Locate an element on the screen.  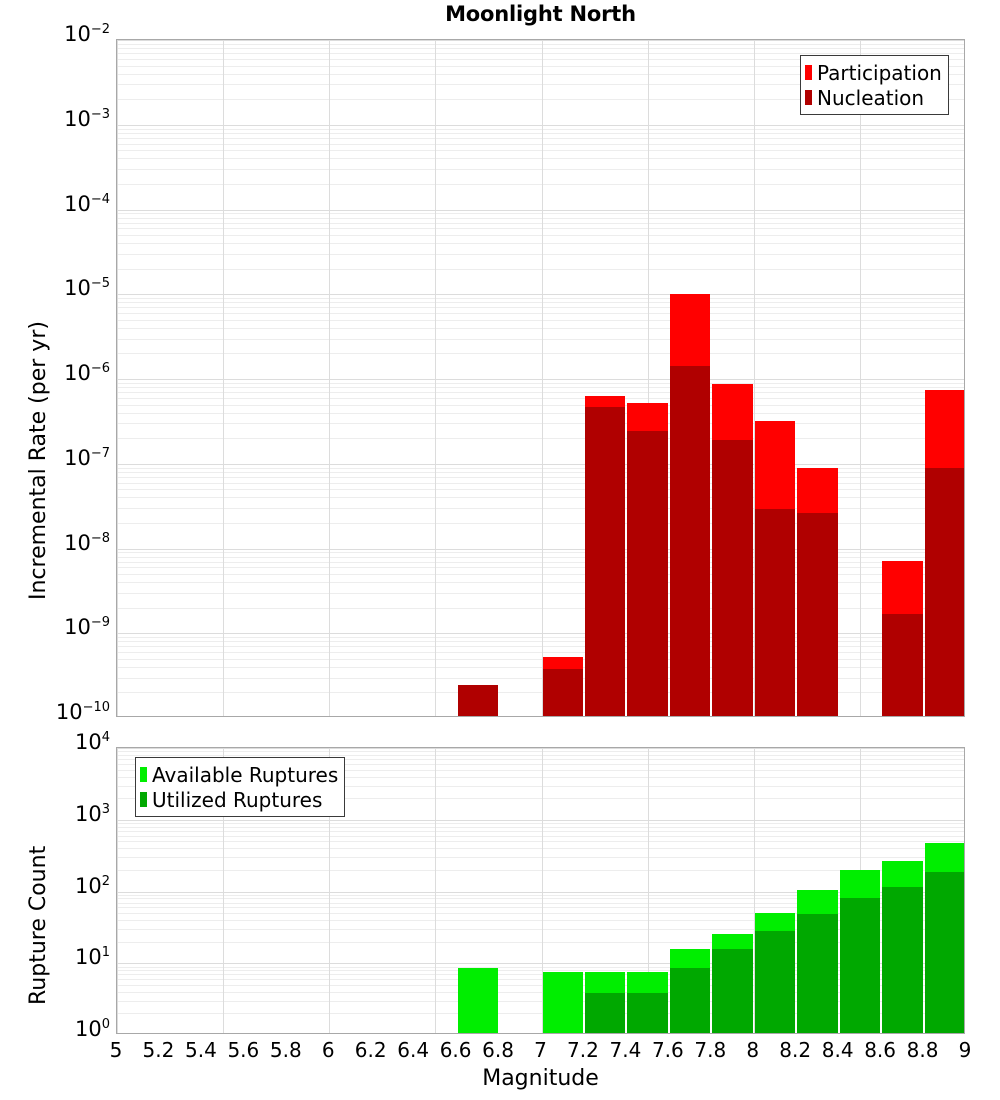
y-tick-label: 10¹ is located at coordinates (92, 957).